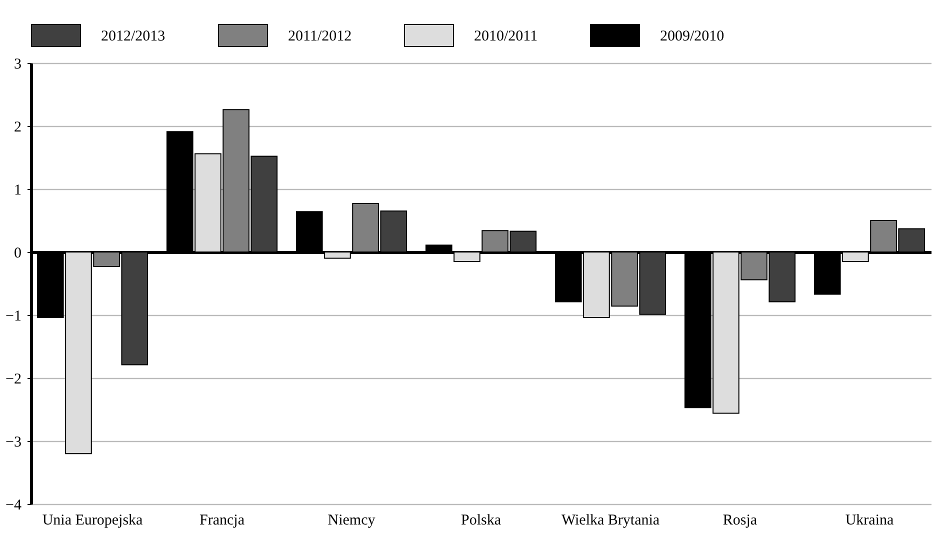 The image size is (949, 544). I want to click on y-tick-label: −4, so click(14, 506).